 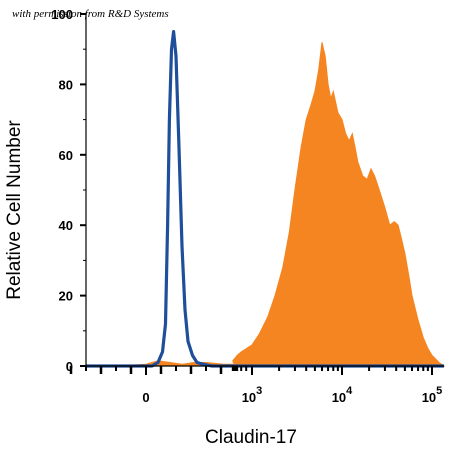 What do you see at coordinates (252, 395) in the screenshot?
I see `x-tick-label: 10³` at bounding box center [252, 395].